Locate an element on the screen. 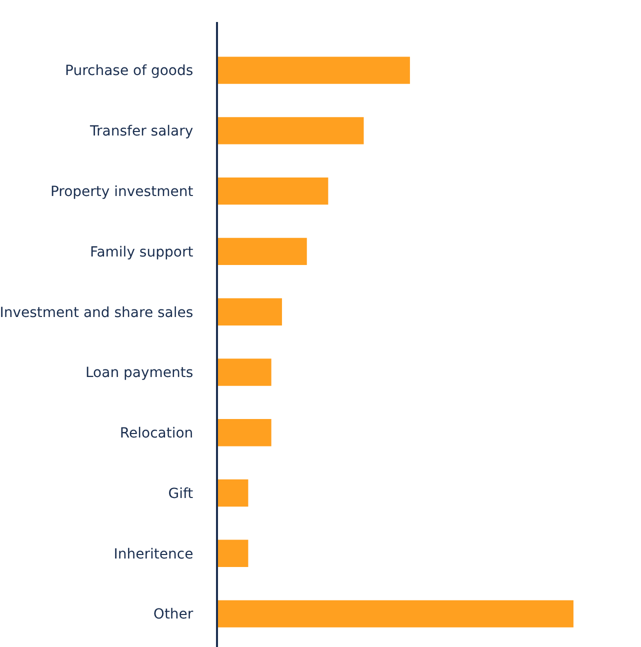 This screenshot has width=641, height=647. y-tick-label: Inheritence is located at coordinates (154, 554).